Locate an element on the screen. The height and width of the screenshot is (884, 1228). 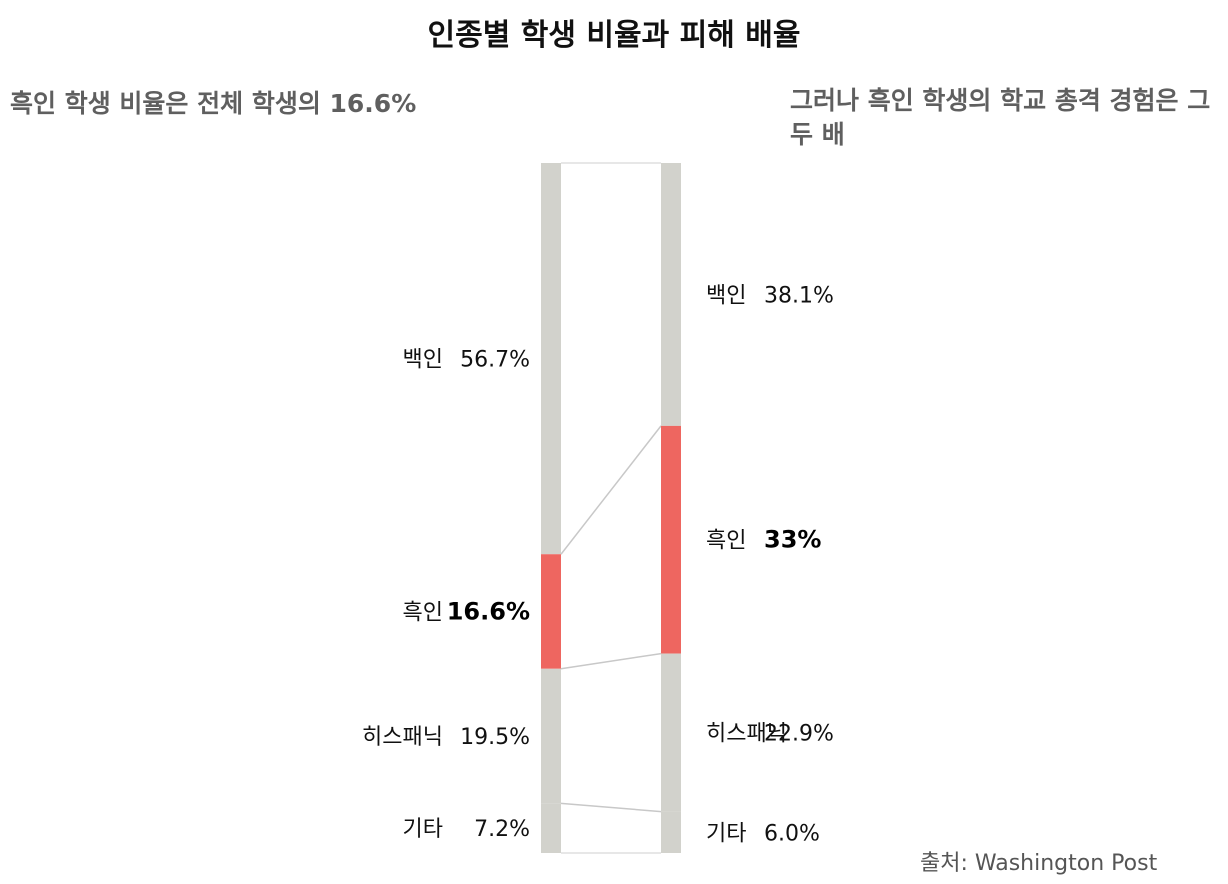
segment-value: 16.6% is located at coordinates (488, 612).